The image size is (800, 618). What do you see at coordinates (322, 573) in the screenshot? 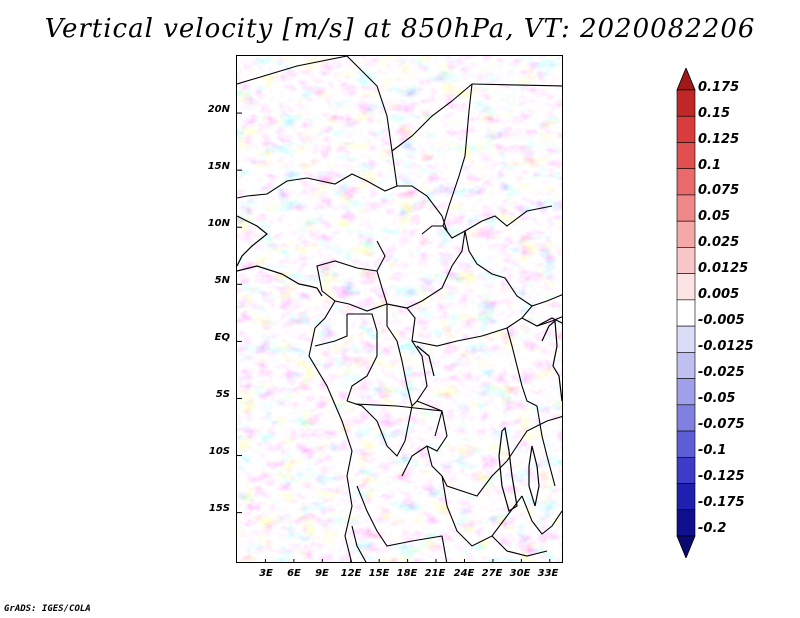
I see `lon-label: 9E` at bounding box center [322, 573].